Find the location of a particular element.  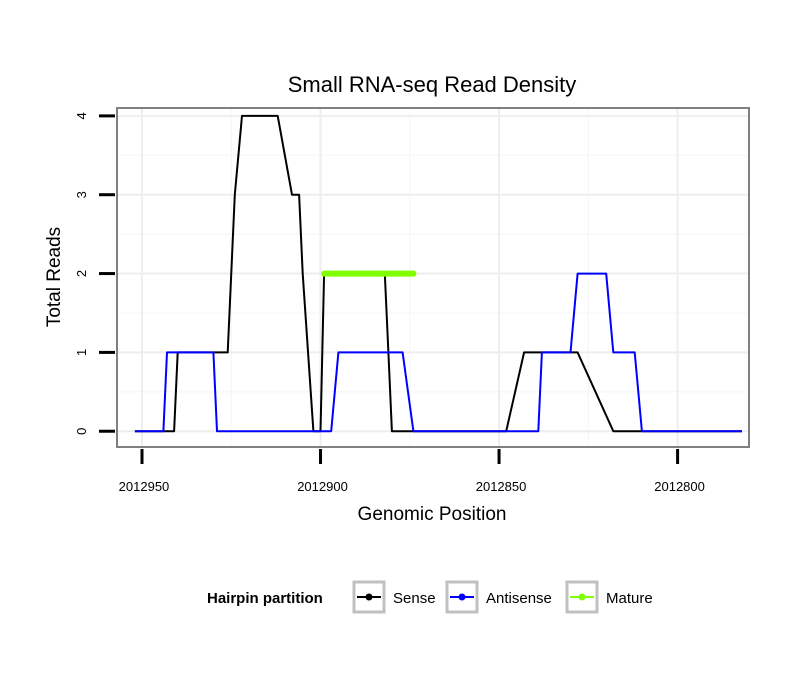

y-tick-label: 1 is located at coordinates (81, 352).